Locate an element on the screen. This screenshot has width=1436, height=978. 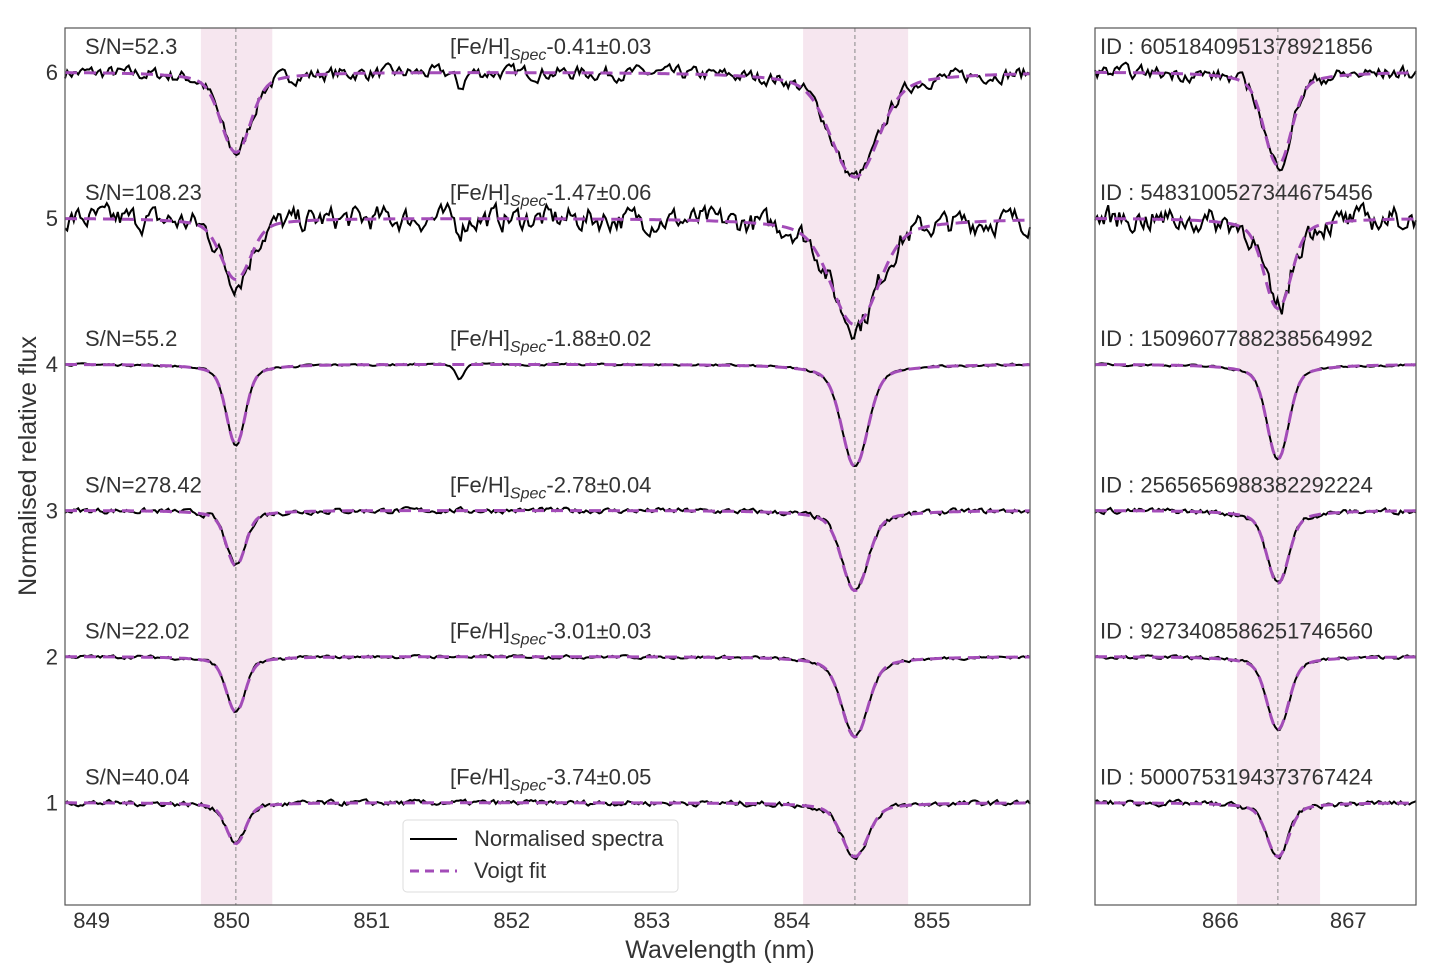
x-tick-label: 852 is located at coordinates (511, 920).